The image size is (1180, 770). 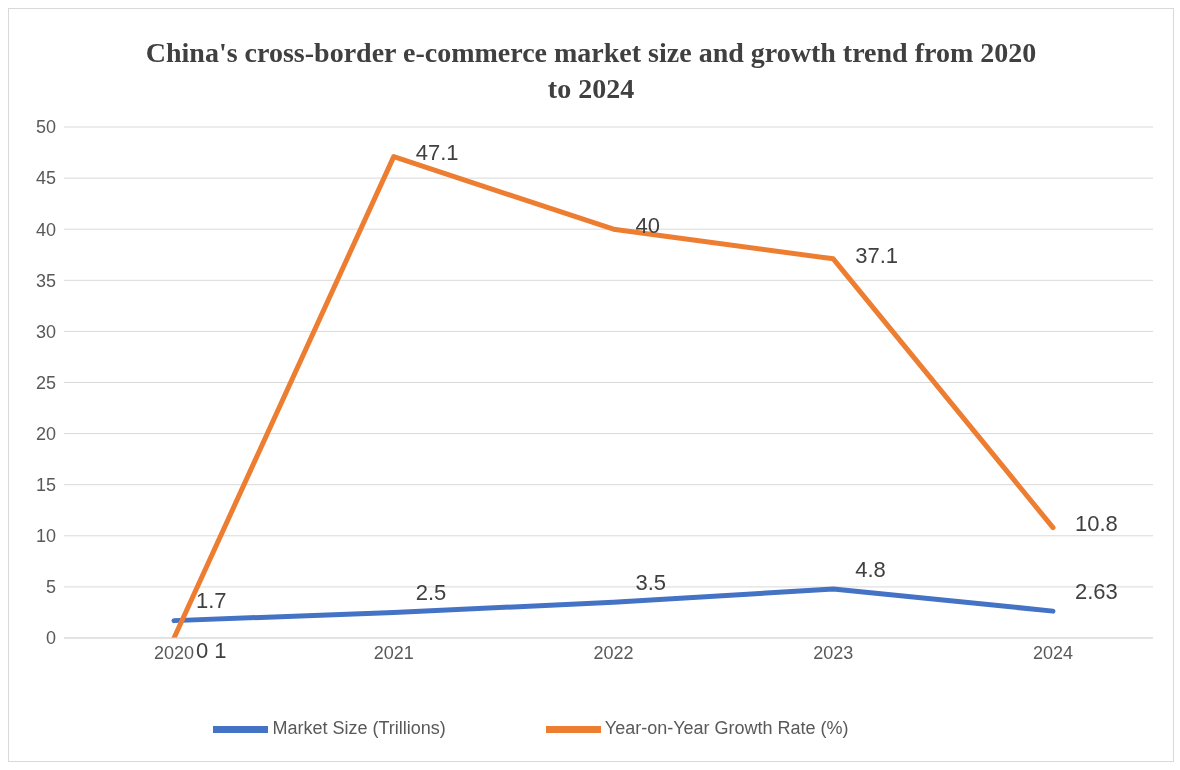 What do you see at coordinates (45, 382) in the screenshot?
I see `y-tick-label: 25` at bounding box center [45, 382].